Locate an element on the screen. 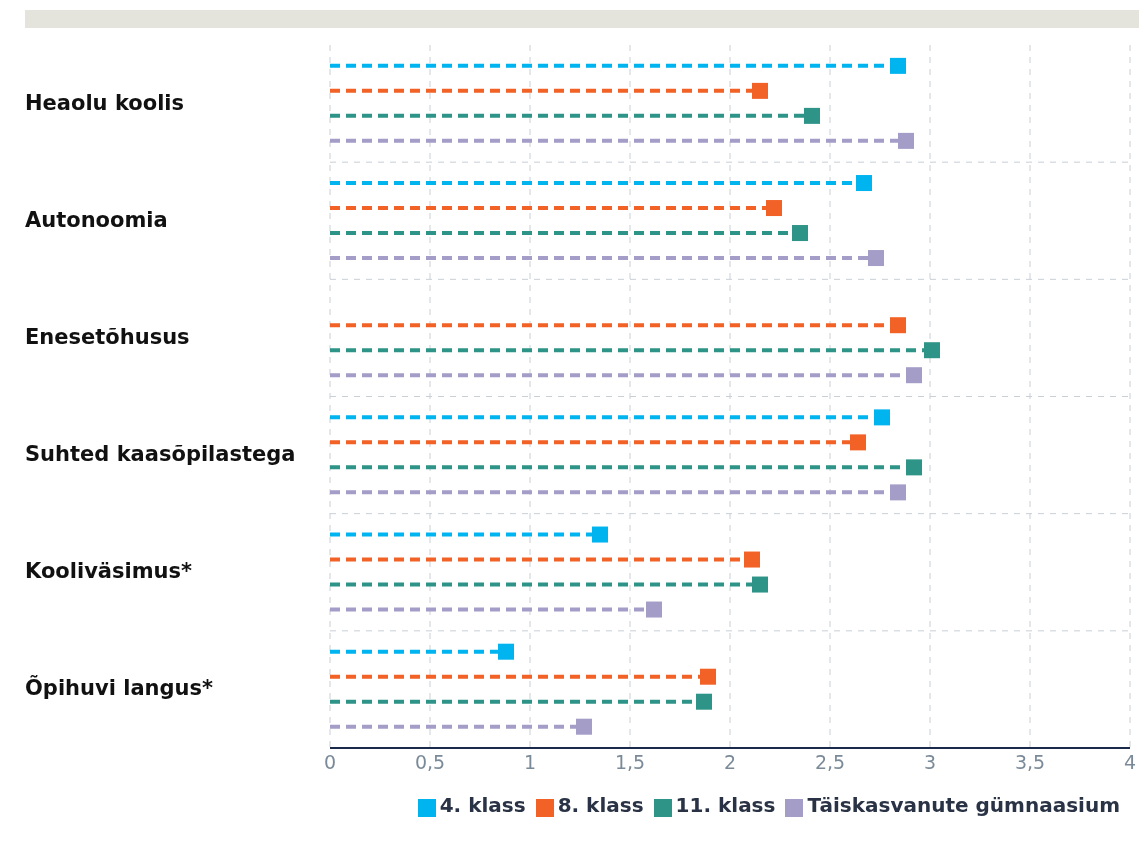  x-tick-label: 3,5 is located at coordinates (1030, 762).